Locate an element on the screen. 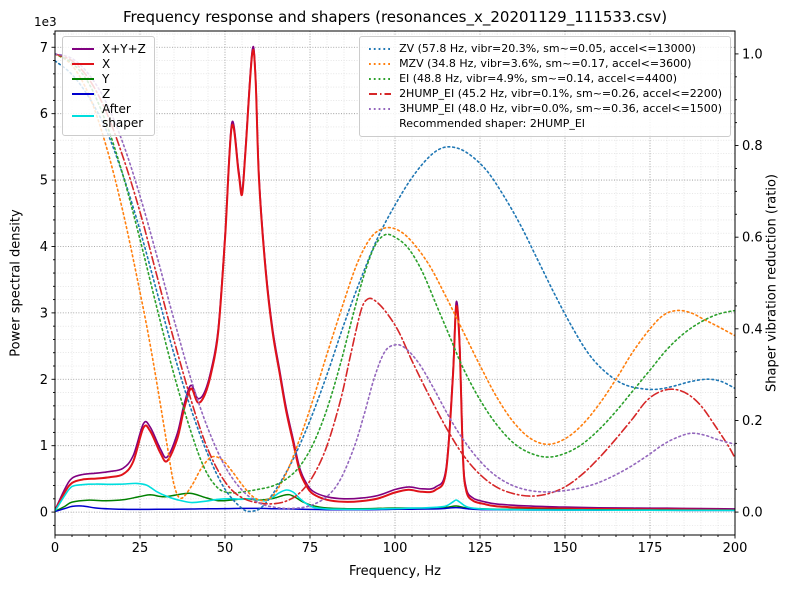  legend-sample-spacer is located at coordinates (380, 124).